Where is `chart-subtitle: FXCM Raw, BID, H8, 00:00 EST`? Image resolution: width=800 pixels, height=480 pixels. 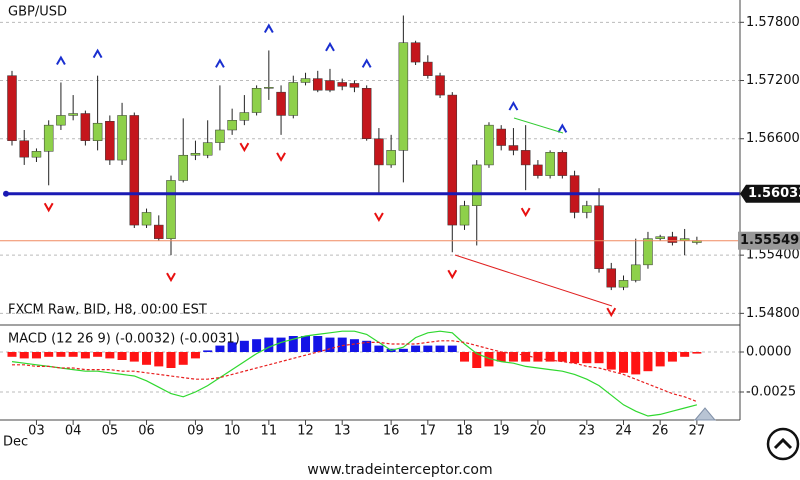
chart-subtitle: FXCM Raw, BID, H8, 00:00 EST is located at coordinates (107, 310).